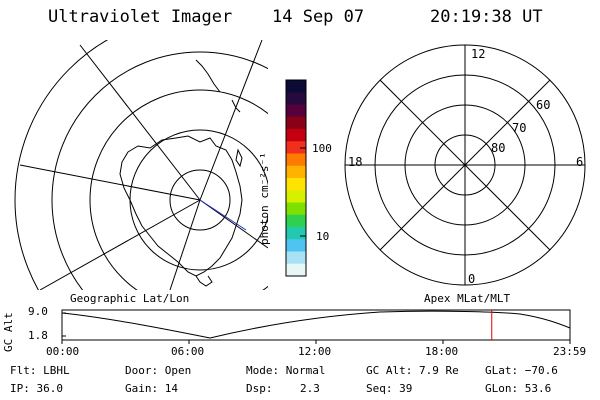 The image size is (600, 400). What do you see at coordinates (315, 351) in the screenshot?
I see `time-tick-2: 12:00` at bounding box center [315, 351].